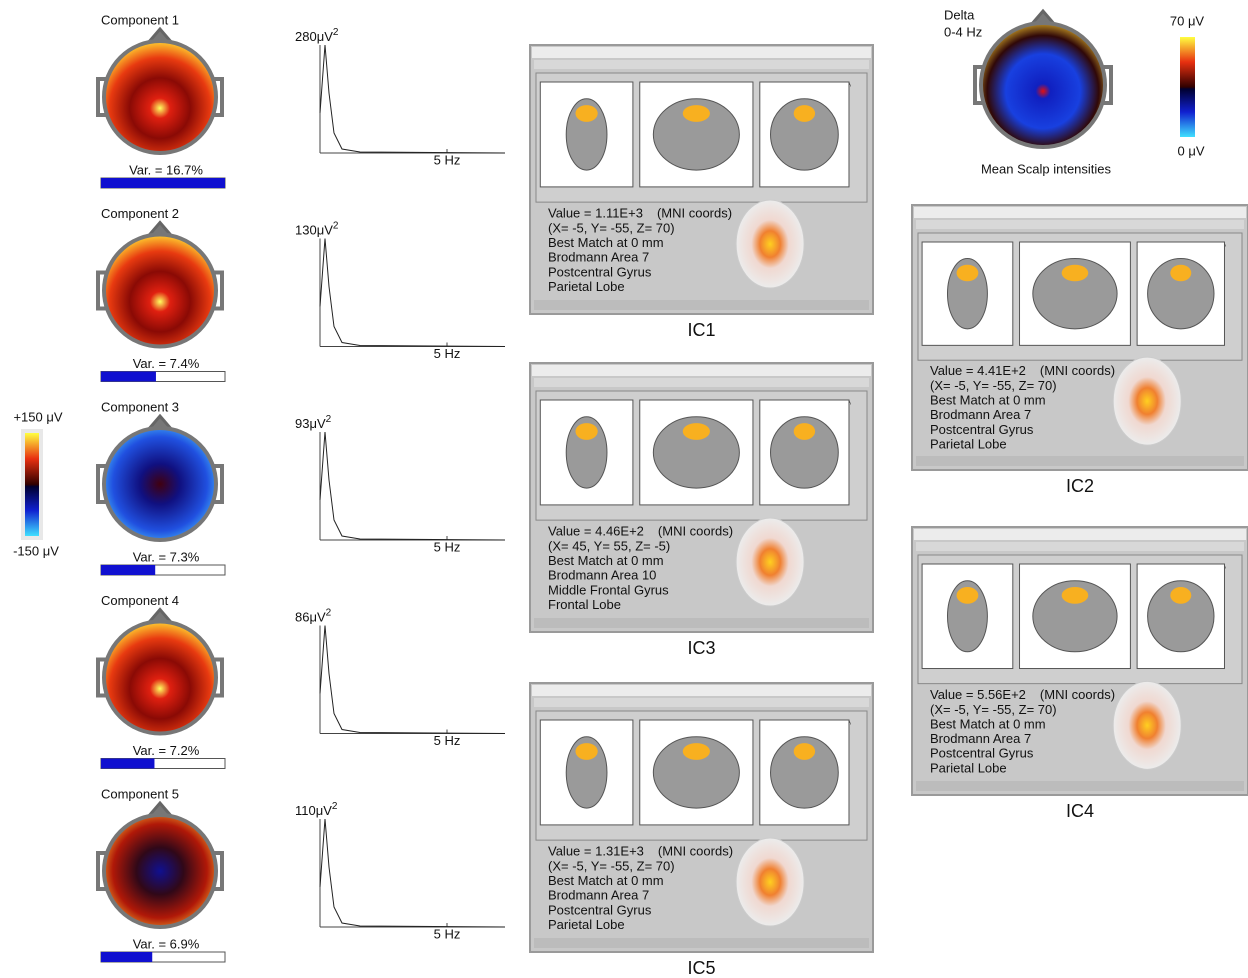 Image resolution: width=1248 pixels, height=978 pixels. Describe the element at coordinates (595, 213) in the screenshot. I see `value: Value = 1.11E+3` at that location.